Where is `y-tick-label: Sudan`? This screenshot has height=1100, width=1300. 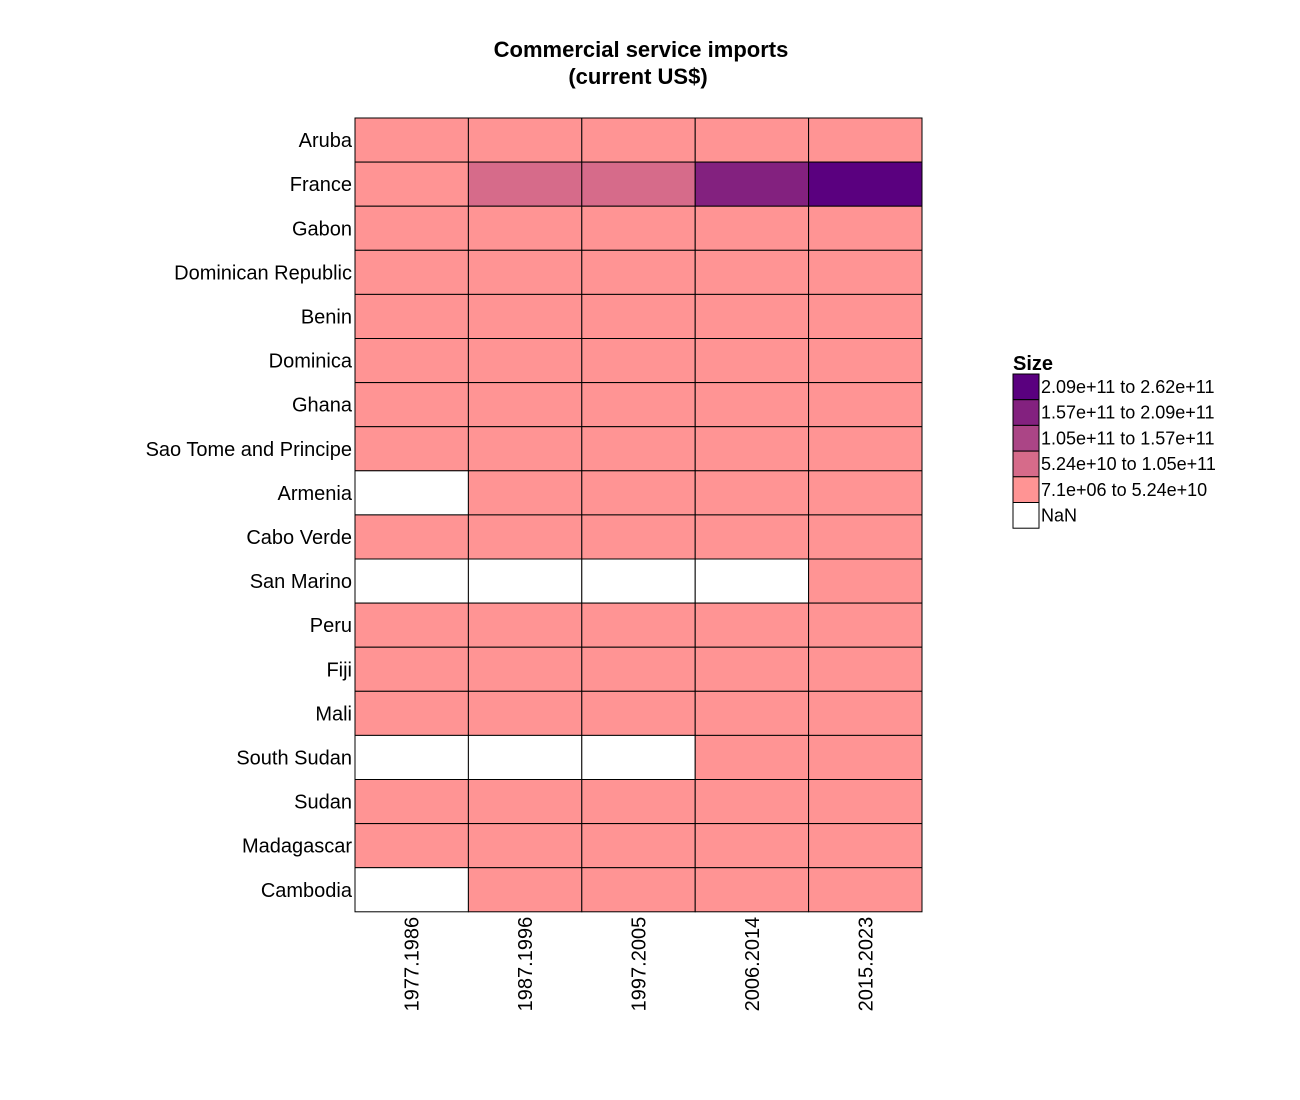 y-tick-label: Sudan is located at coordinates (323, 803).